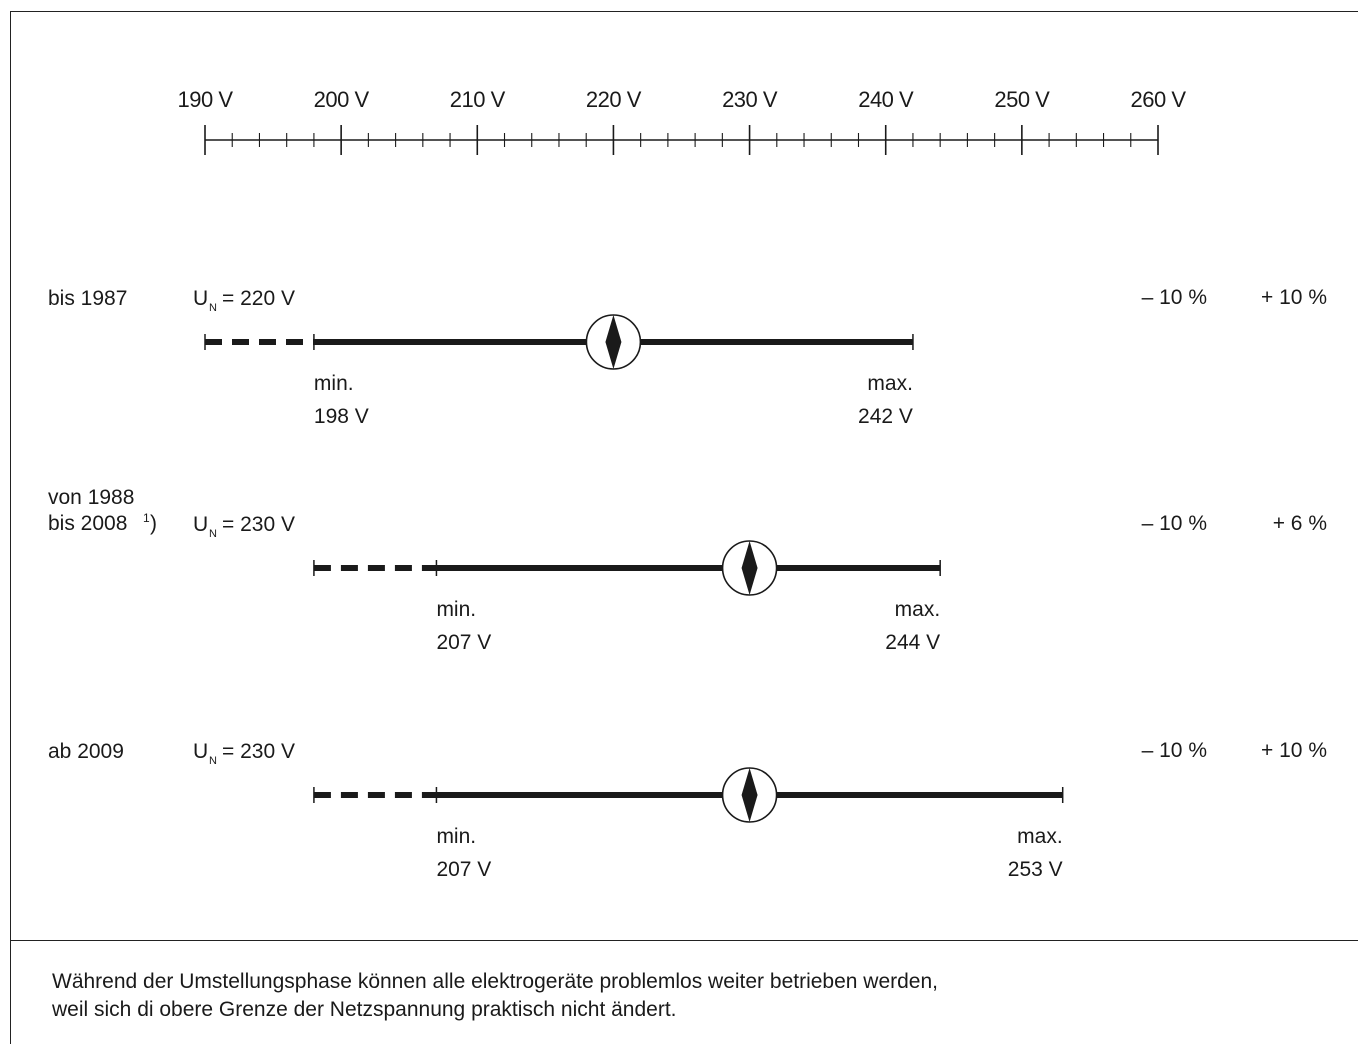  I want to click on footnote-marker: 1, so click(146, 518).